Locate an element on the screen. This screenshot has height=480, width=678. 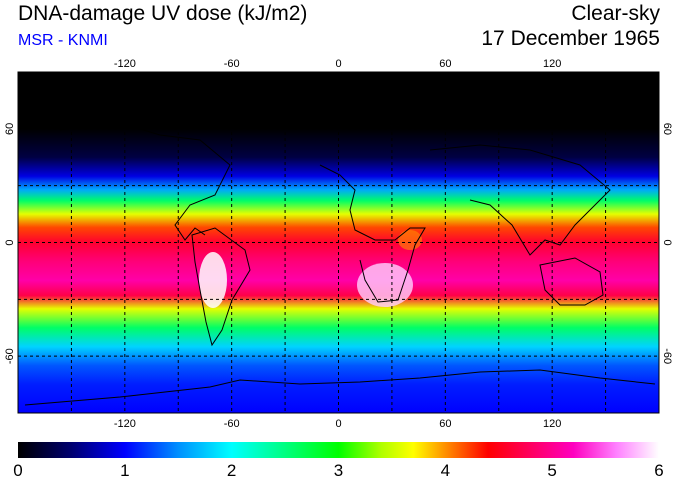
colorbar-gradient is located at coordinates (338, 450).